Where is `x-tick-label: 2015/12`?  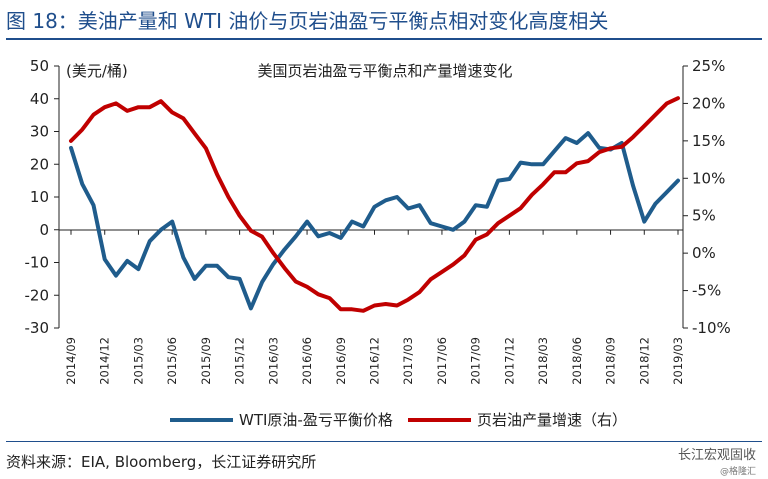
x-tick-label: 2015/12 is located at coordinates (240, 361).